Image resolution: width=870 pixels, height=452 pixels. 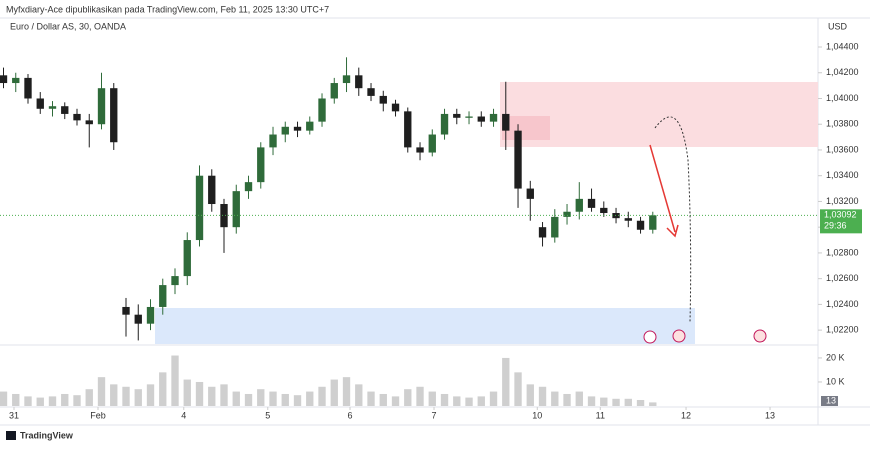 I want to click on x-tick-label: 12, so click(x=686, y=415).